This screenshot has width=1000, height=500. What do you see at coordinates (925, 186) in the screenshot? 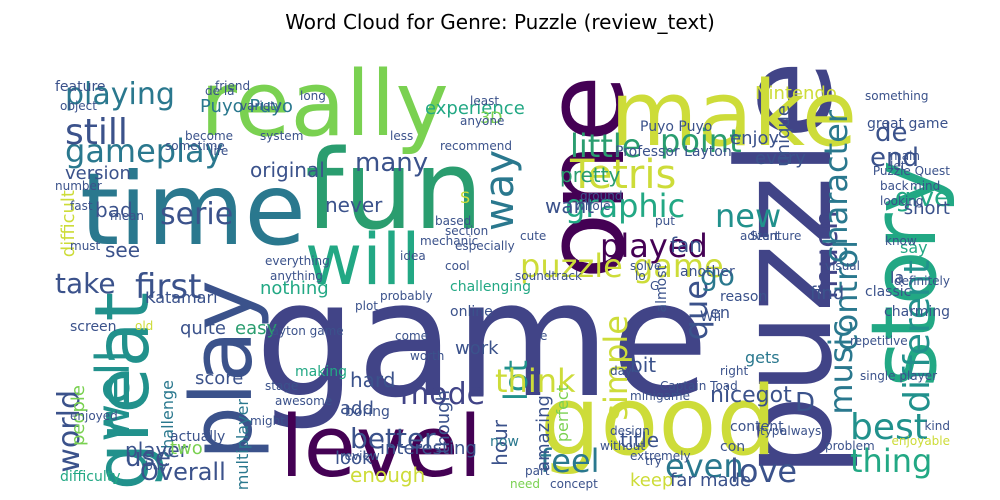
I see `word-cloud-word: mind` at bounding box center [925, 186].